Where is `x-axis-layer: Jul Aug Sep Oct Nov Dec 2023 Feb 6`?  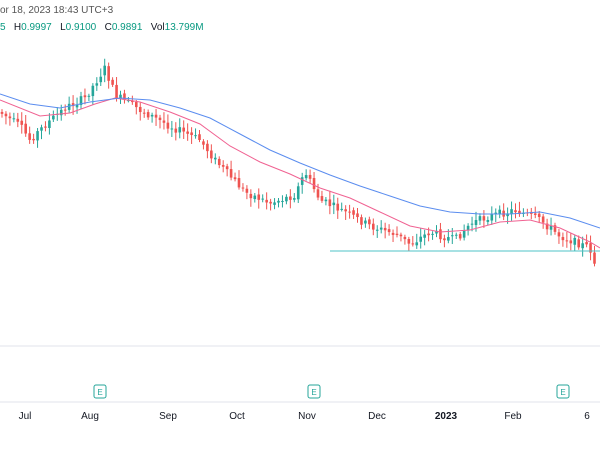
x-axis-layer: Jul Aug Sep Oct Nov Dec 2023 Feb 6 is located at coordinates (305, 416).